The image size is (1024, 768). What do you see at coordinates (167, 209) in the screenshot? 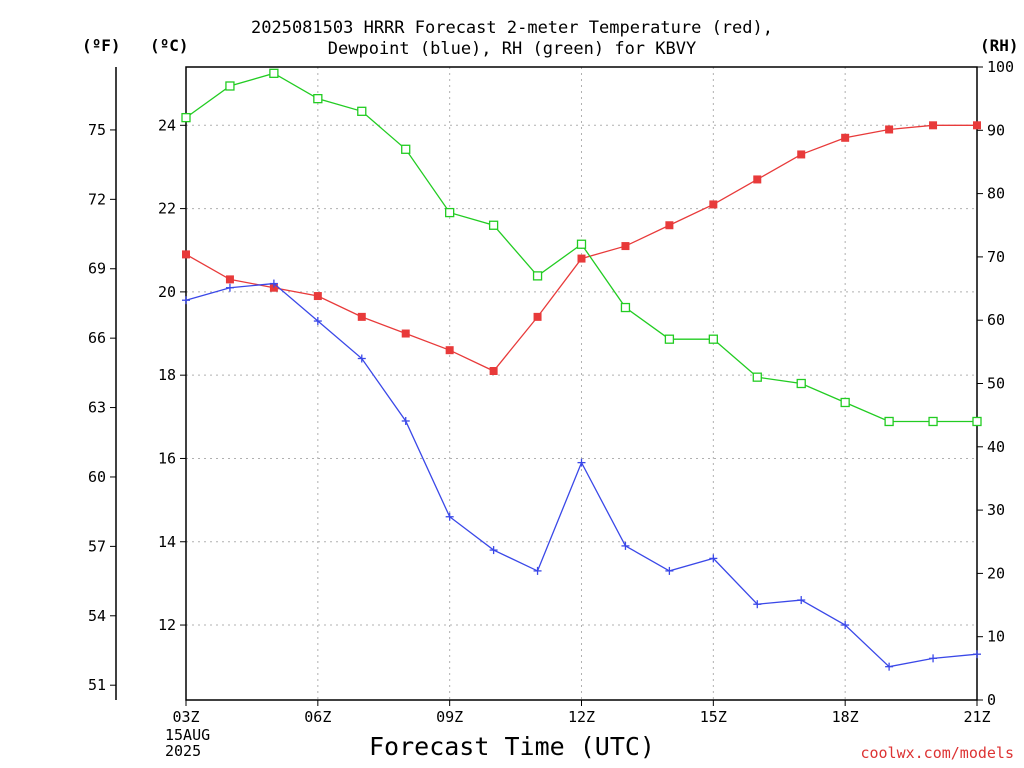
I see `celsius-tick-label: 22` at bounding box center [167, 209].